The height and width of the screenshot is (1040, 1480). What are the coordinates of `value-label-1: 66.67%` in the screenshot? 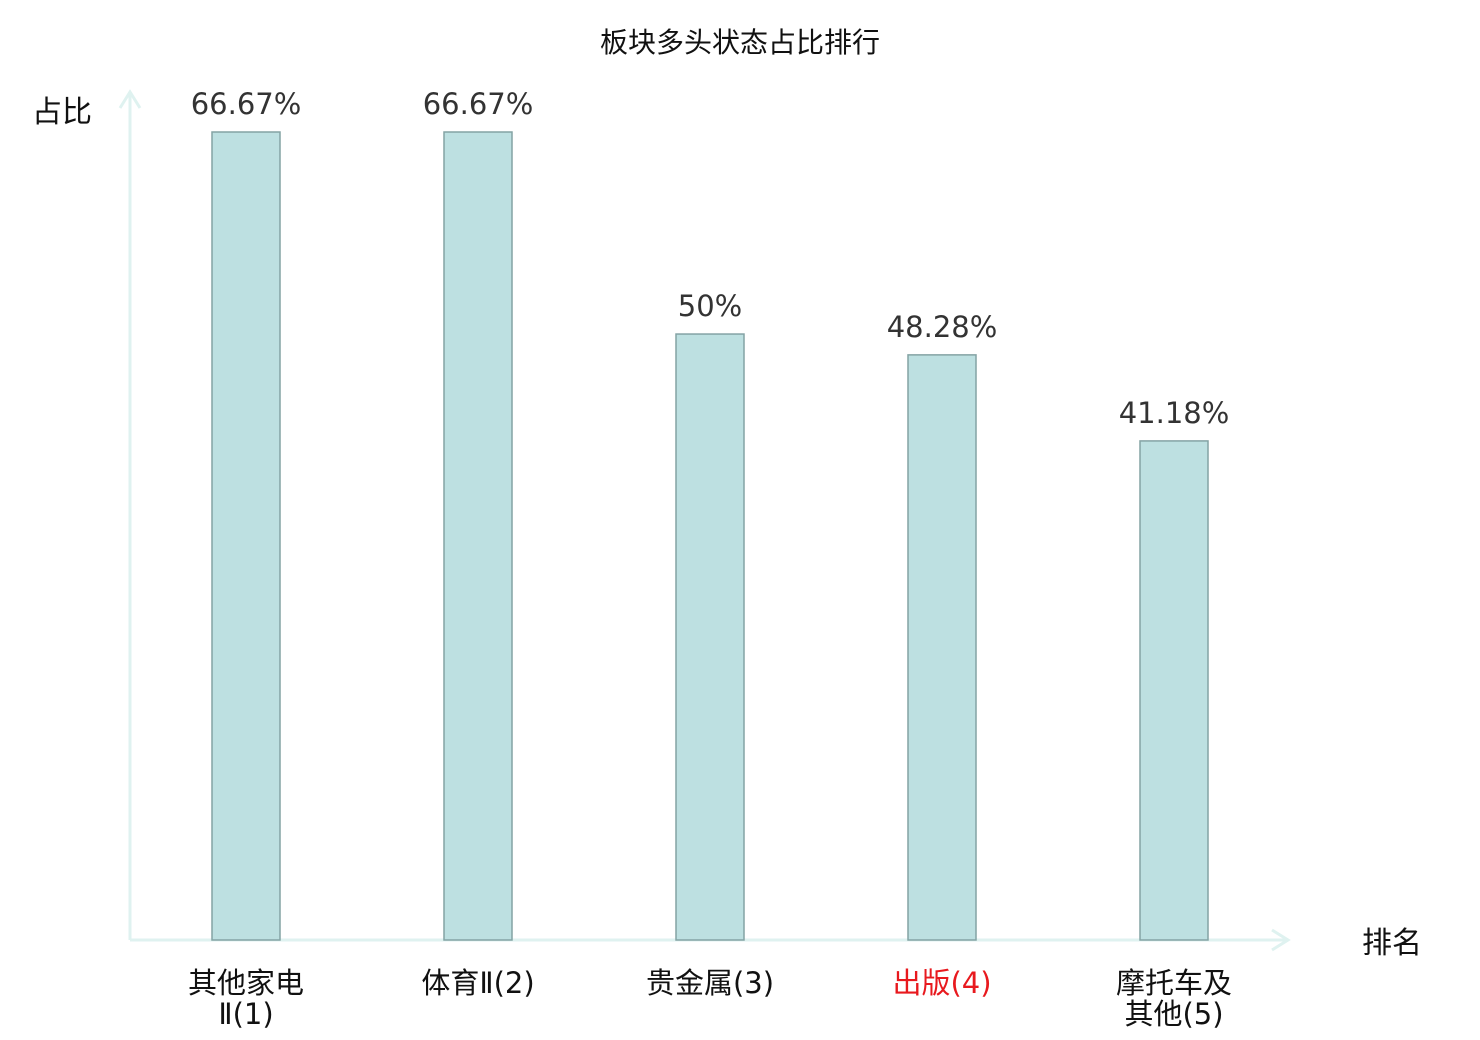 It's located at (246, 104).